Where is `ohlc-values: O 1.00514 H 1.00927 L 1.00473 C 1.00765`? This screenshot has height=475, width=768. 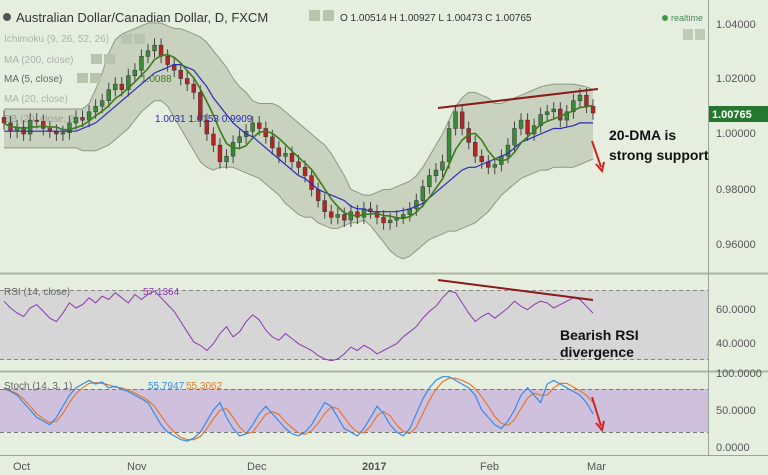 ohlc-values: O 1.00514 H 1.00927 L 1.00473 C 1.00765 is located at coordinates (436, 18).